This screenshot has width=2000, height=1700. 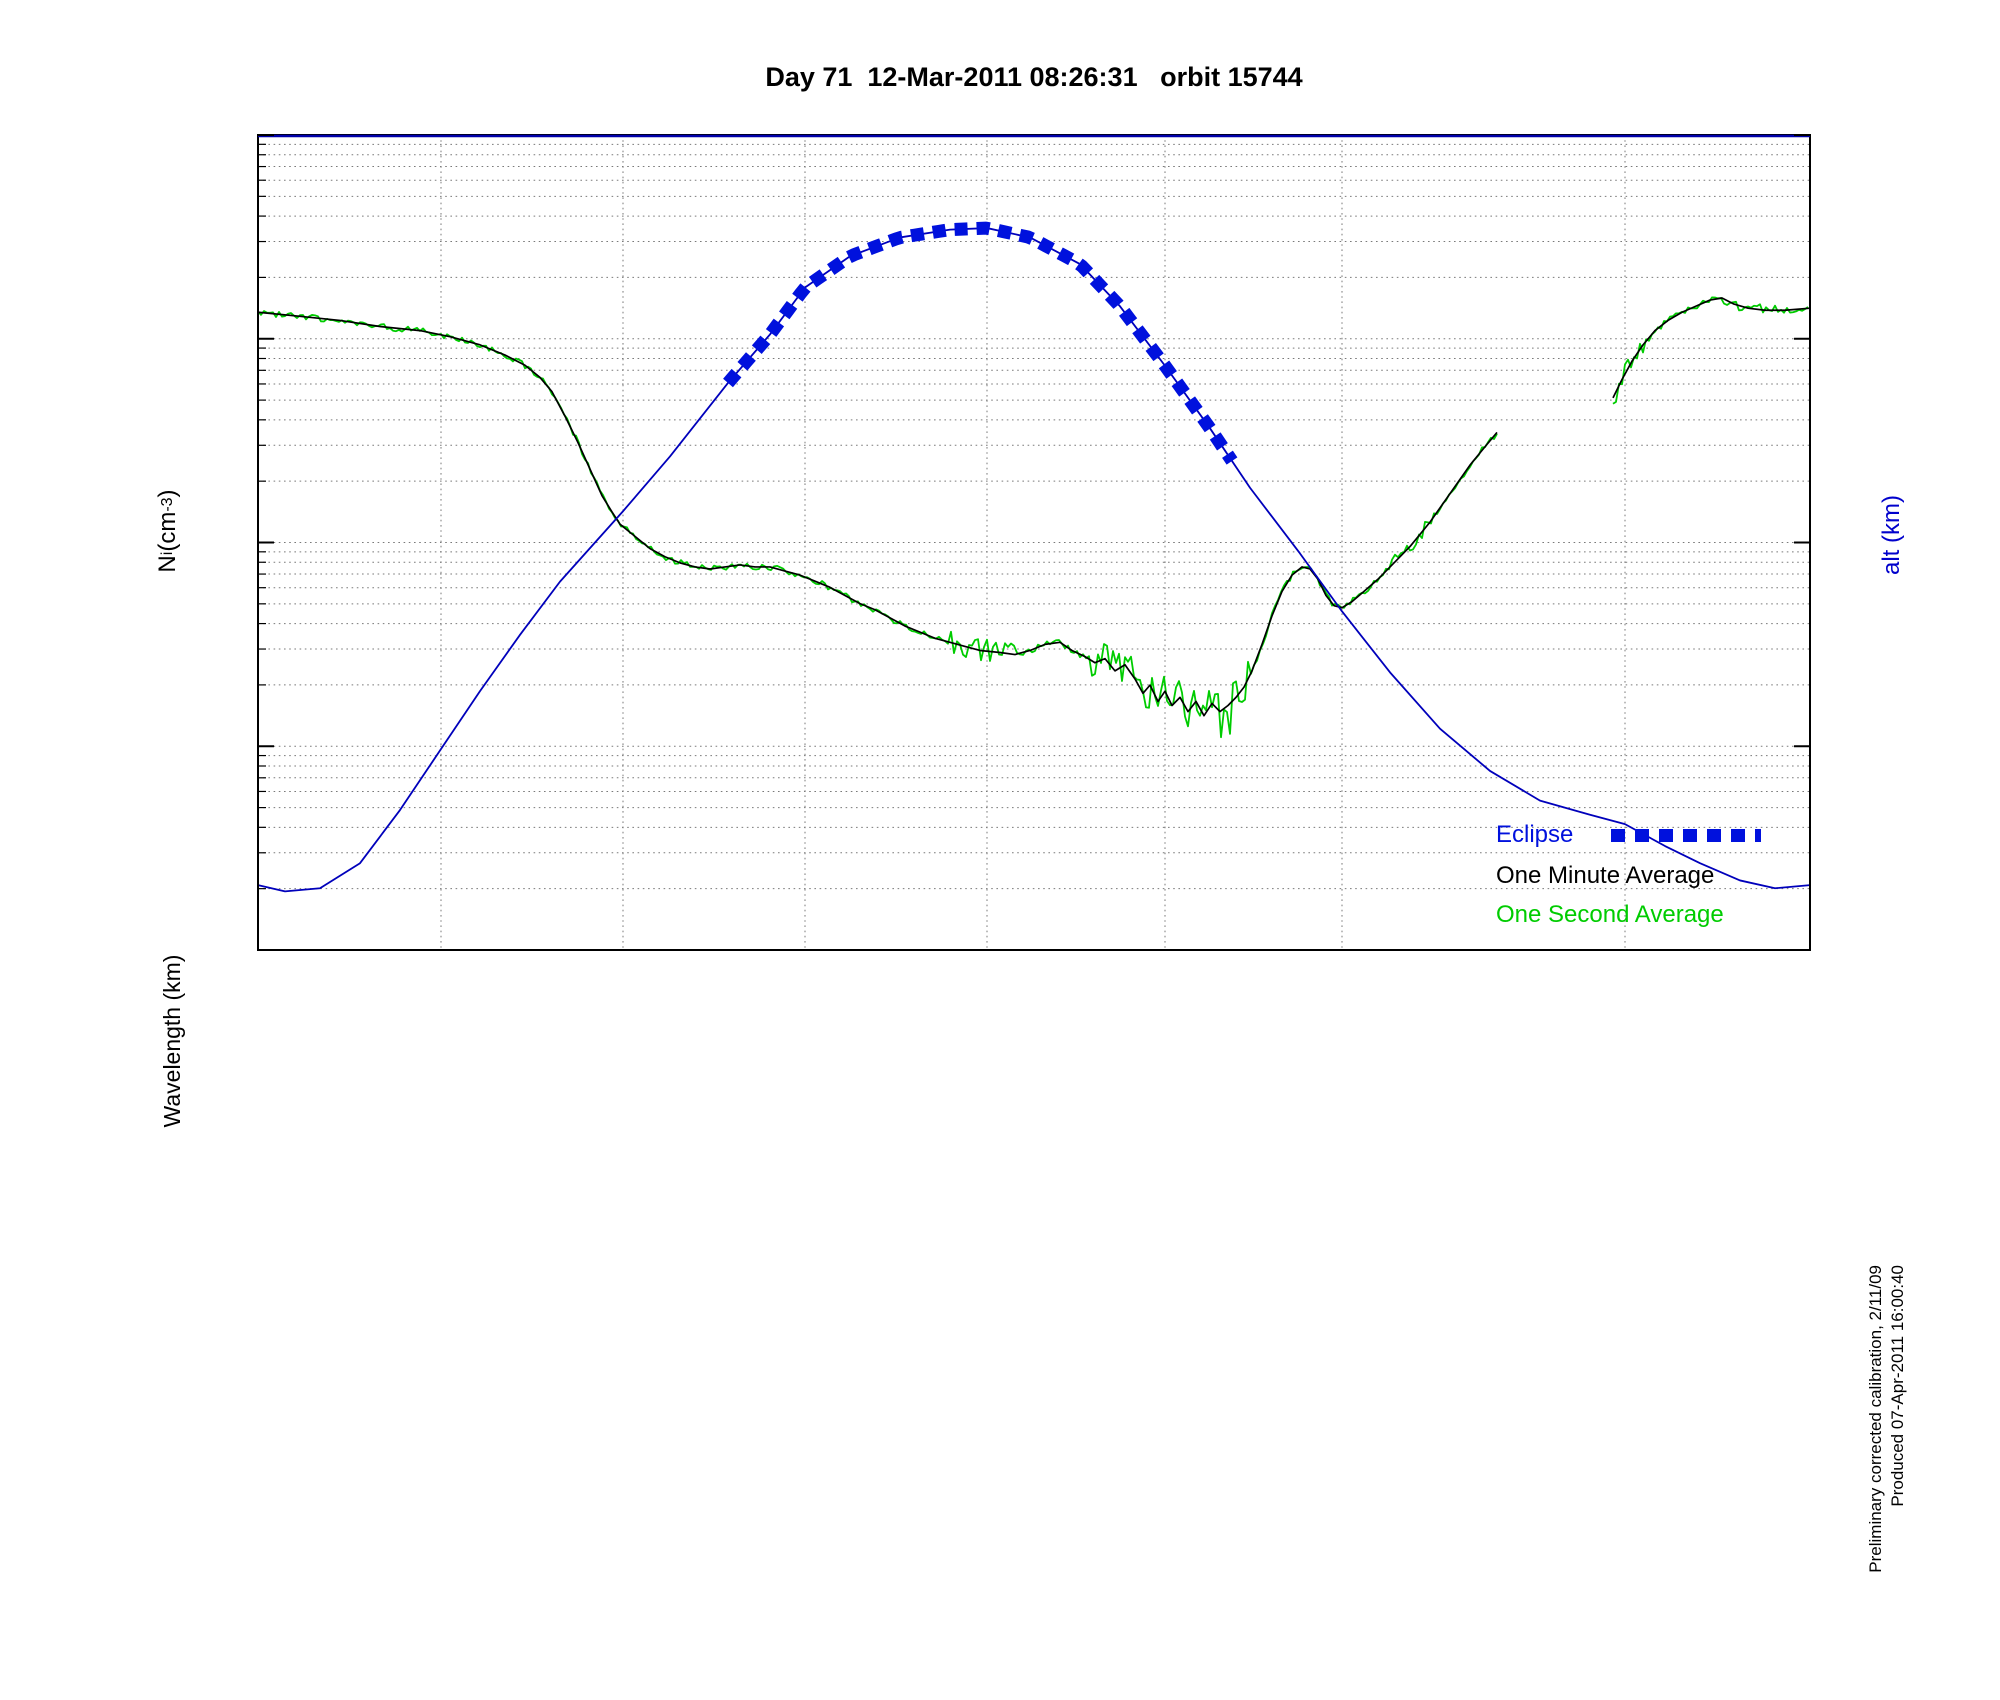 I want to click on eclipse-dash-sample, so click(x=1686, y=835).